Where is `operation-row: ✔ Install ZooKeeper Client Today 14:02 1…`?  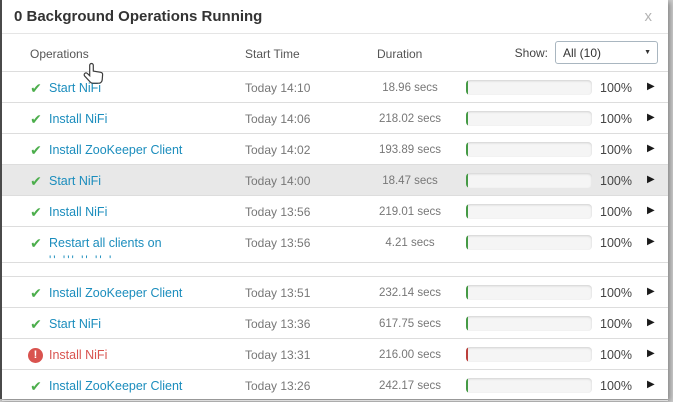
operation-row: ✔ Install ZooKeeper Client Today 14:02 1… is located at coordinates (335, 149).